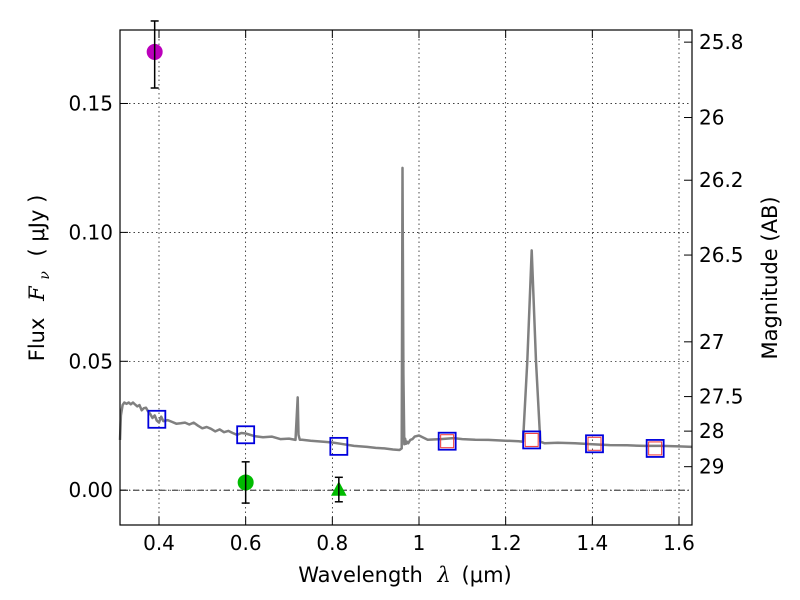  I want to click on y-axis-label-symbol: F, so click(37, 293).